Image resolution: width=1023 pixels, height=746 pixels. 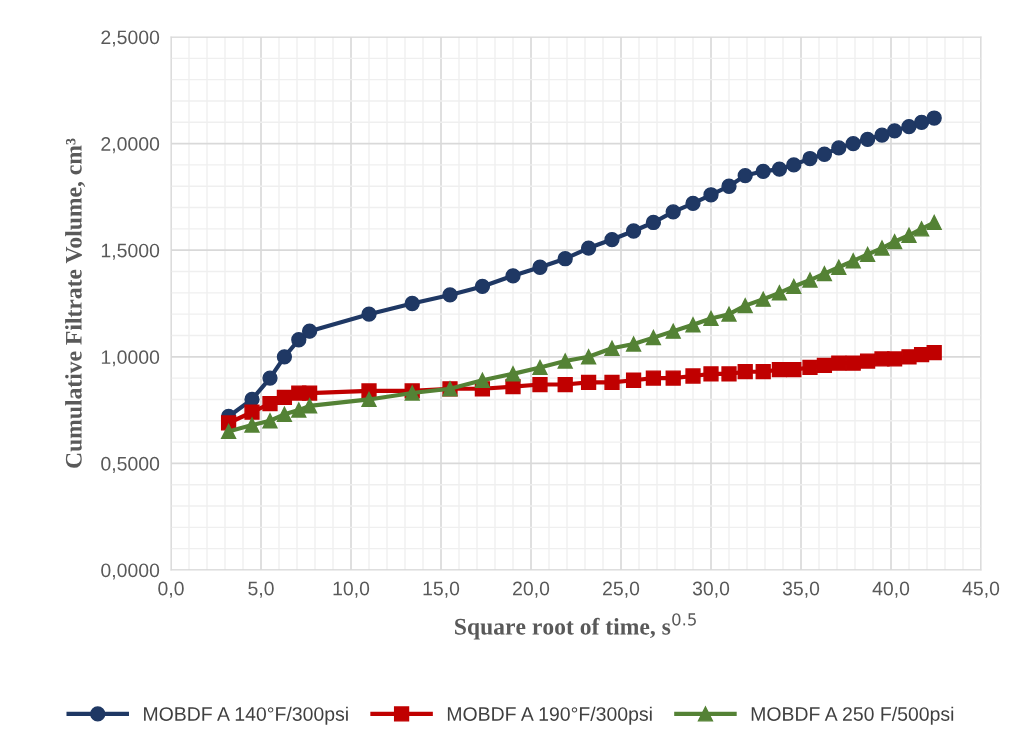 What do you see at coordinates (130, 251) in the screenshot?
I see `y-tick-label: 1,5000` at bounding box center [130, 251].